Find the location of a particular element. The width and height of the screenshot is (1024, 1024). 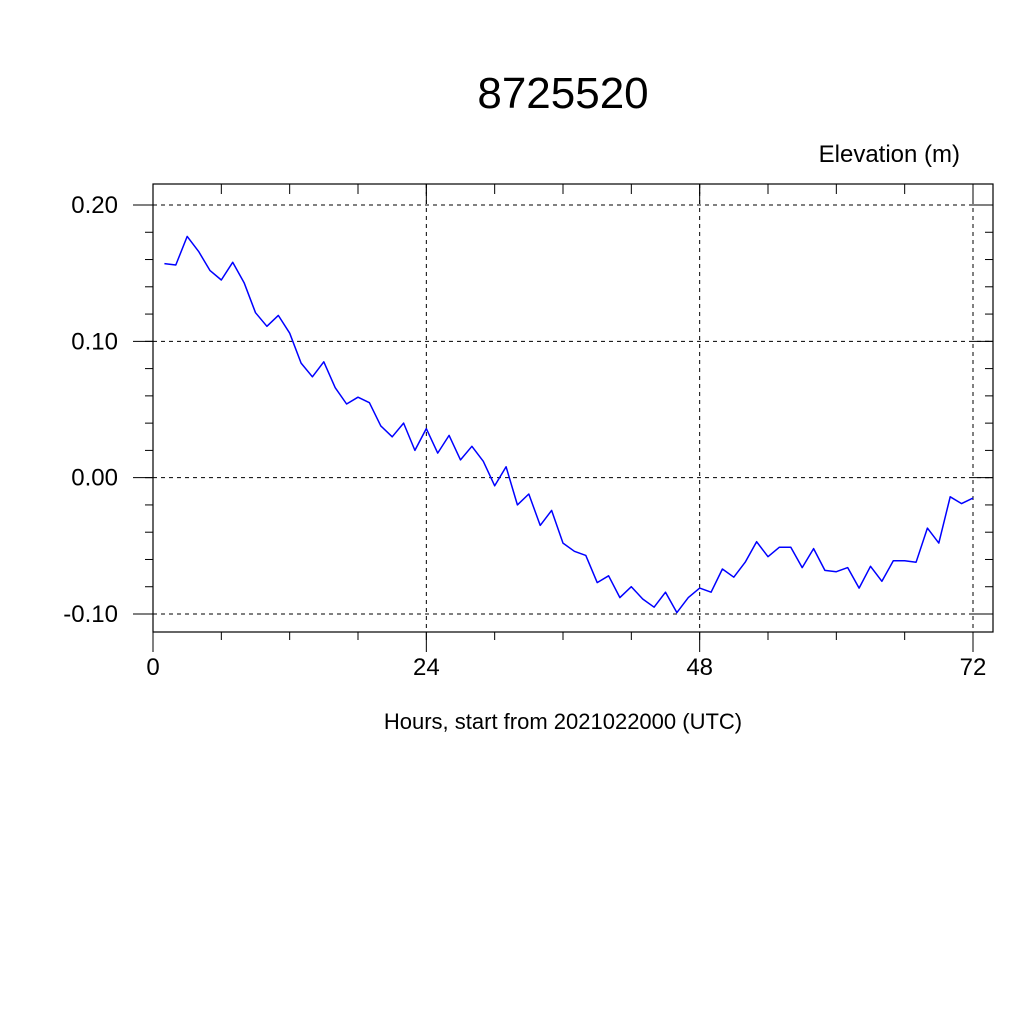

y-tick-label: 0.20 is located at coordinates (94, 205).